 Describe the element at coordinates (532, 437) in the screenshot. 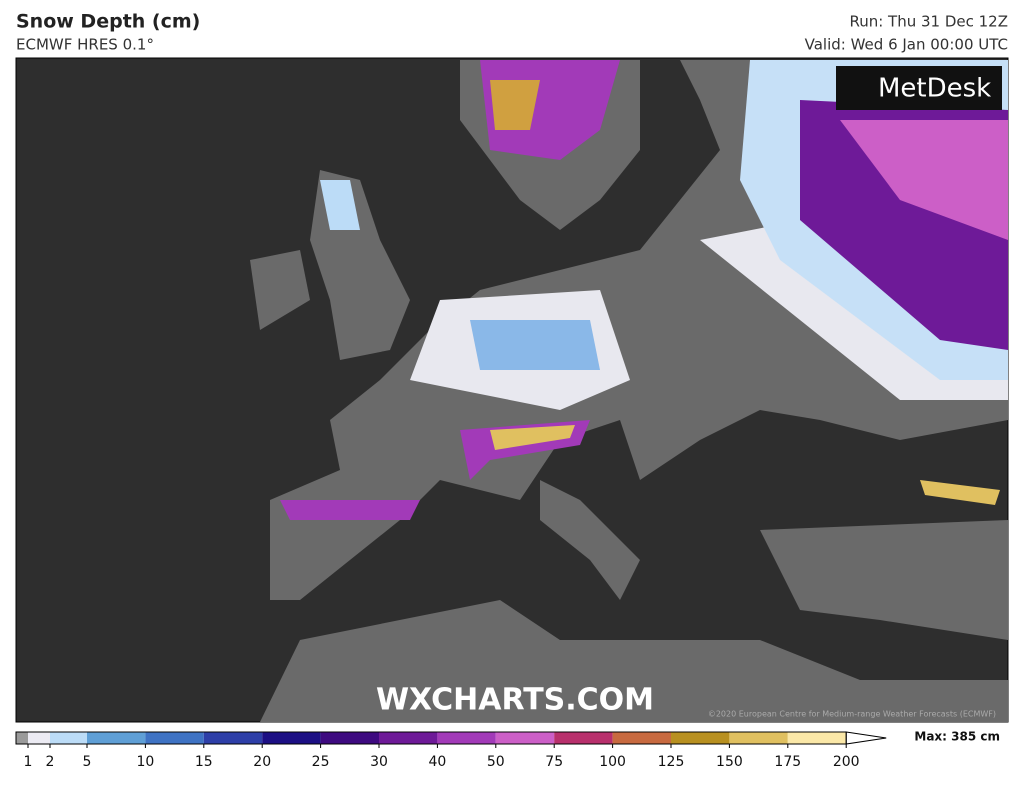

I see `snow-alps-deep` at that location.